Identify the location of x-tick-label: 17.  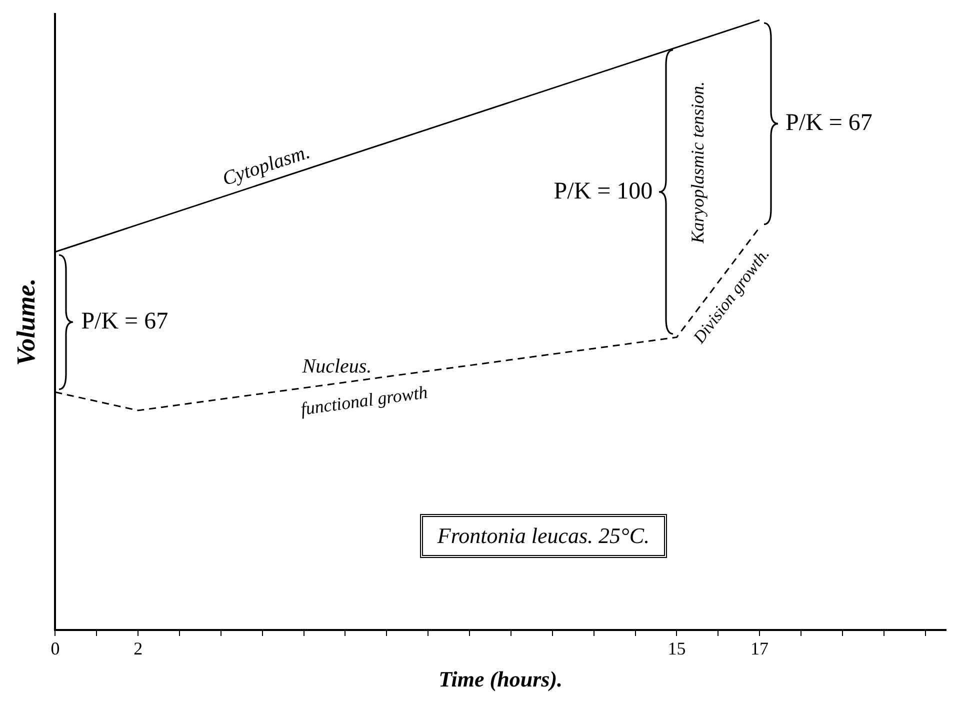
(759, 648).